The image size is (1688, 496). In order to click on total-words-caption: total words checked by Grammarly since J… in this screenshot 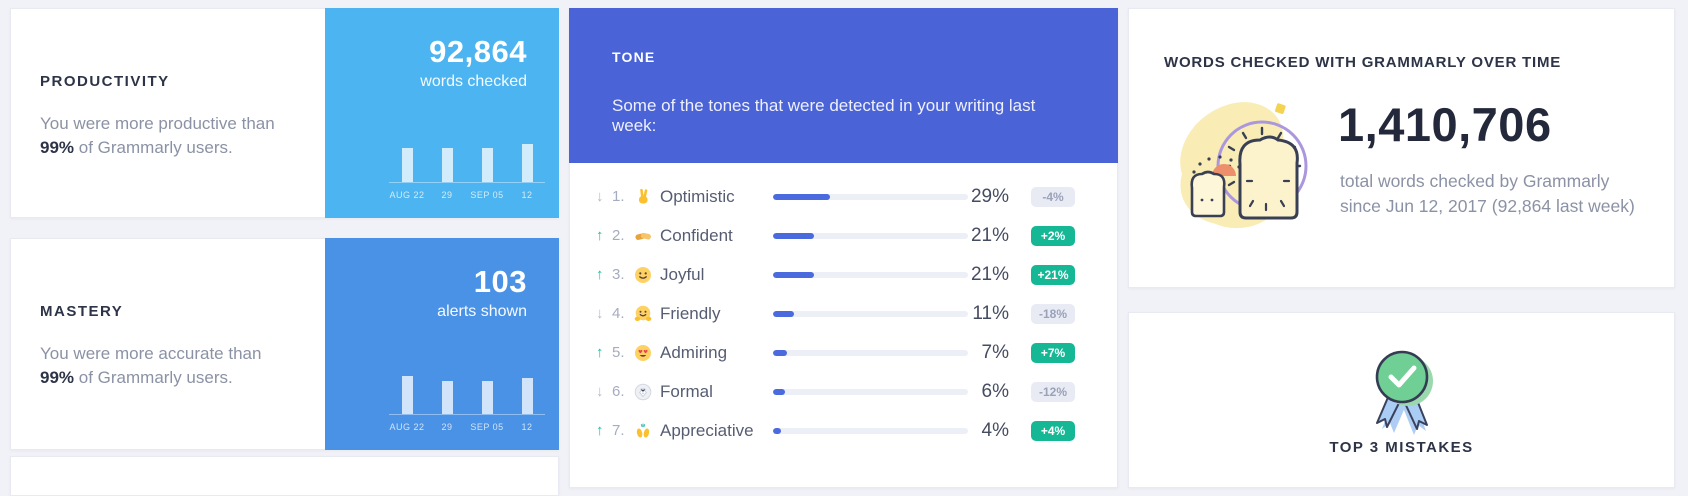, I will do `click(1487, 194)`.